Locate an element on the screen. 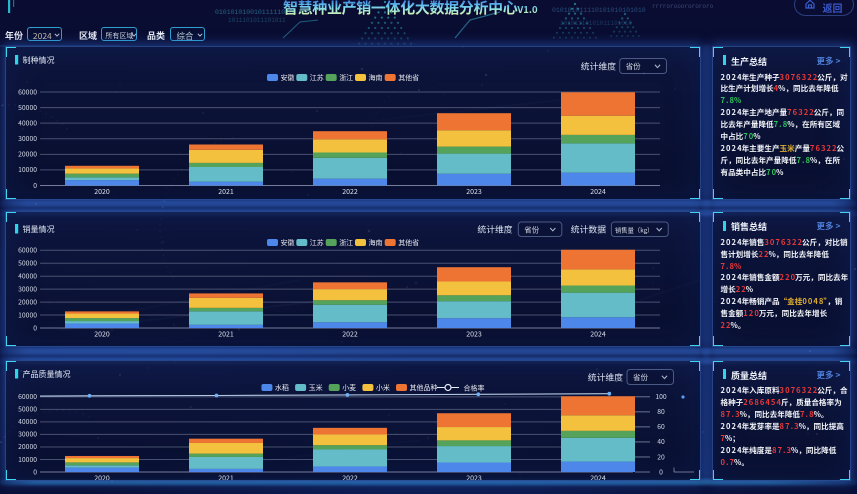  svg-text: 010101011110101010101010 is located at coordinates (599, 10).